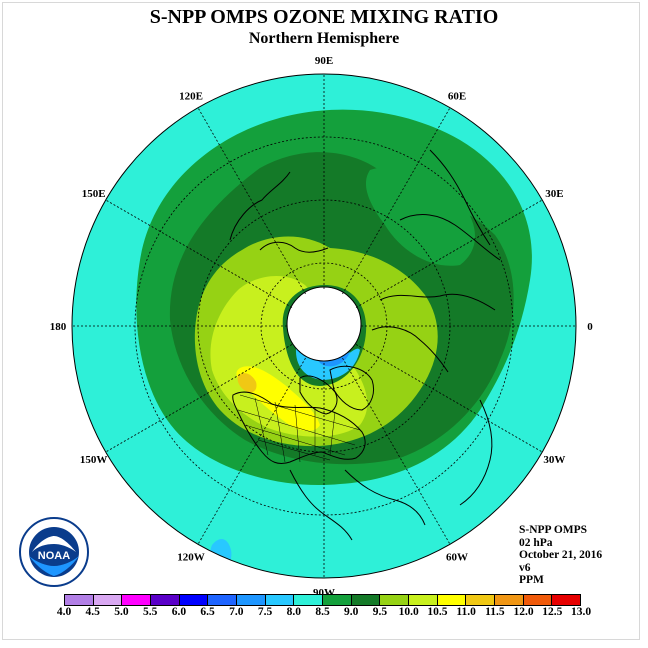 The image size is (648, 648). Describe the element at coordinates (207, 612) in the screenshot. I see `colorbar-tick-label: 6.5` at that location.